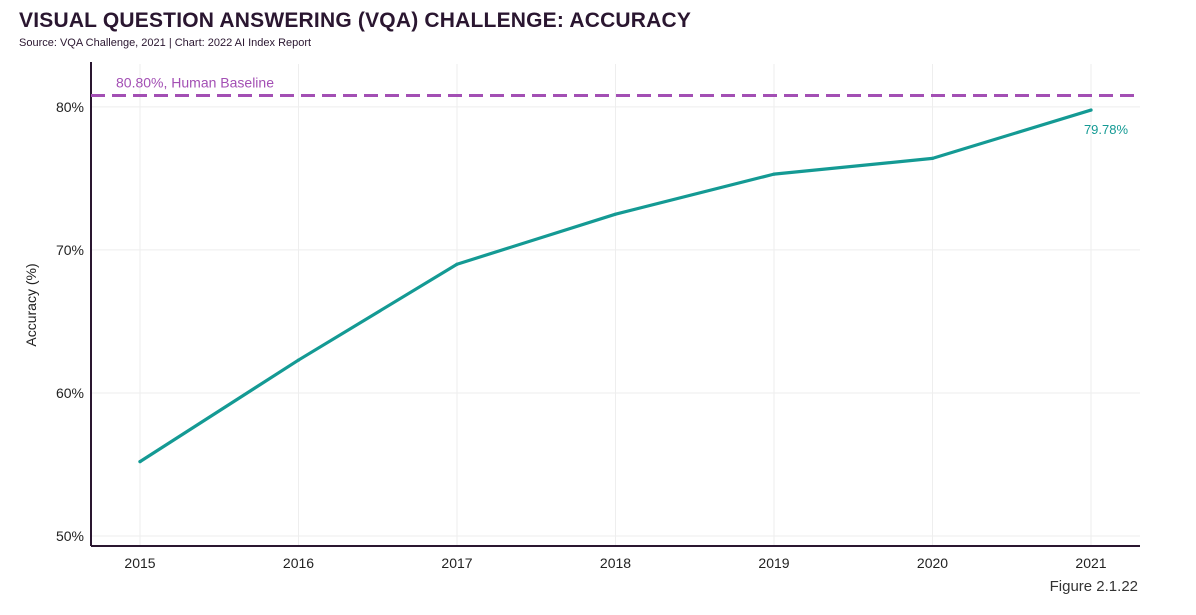 This screenshot has width=1196, height=615. What do you see at coordinates (70, 536) in the screenshot?
I see `y-tick-label: 50%` at bounding box center [70, 536].